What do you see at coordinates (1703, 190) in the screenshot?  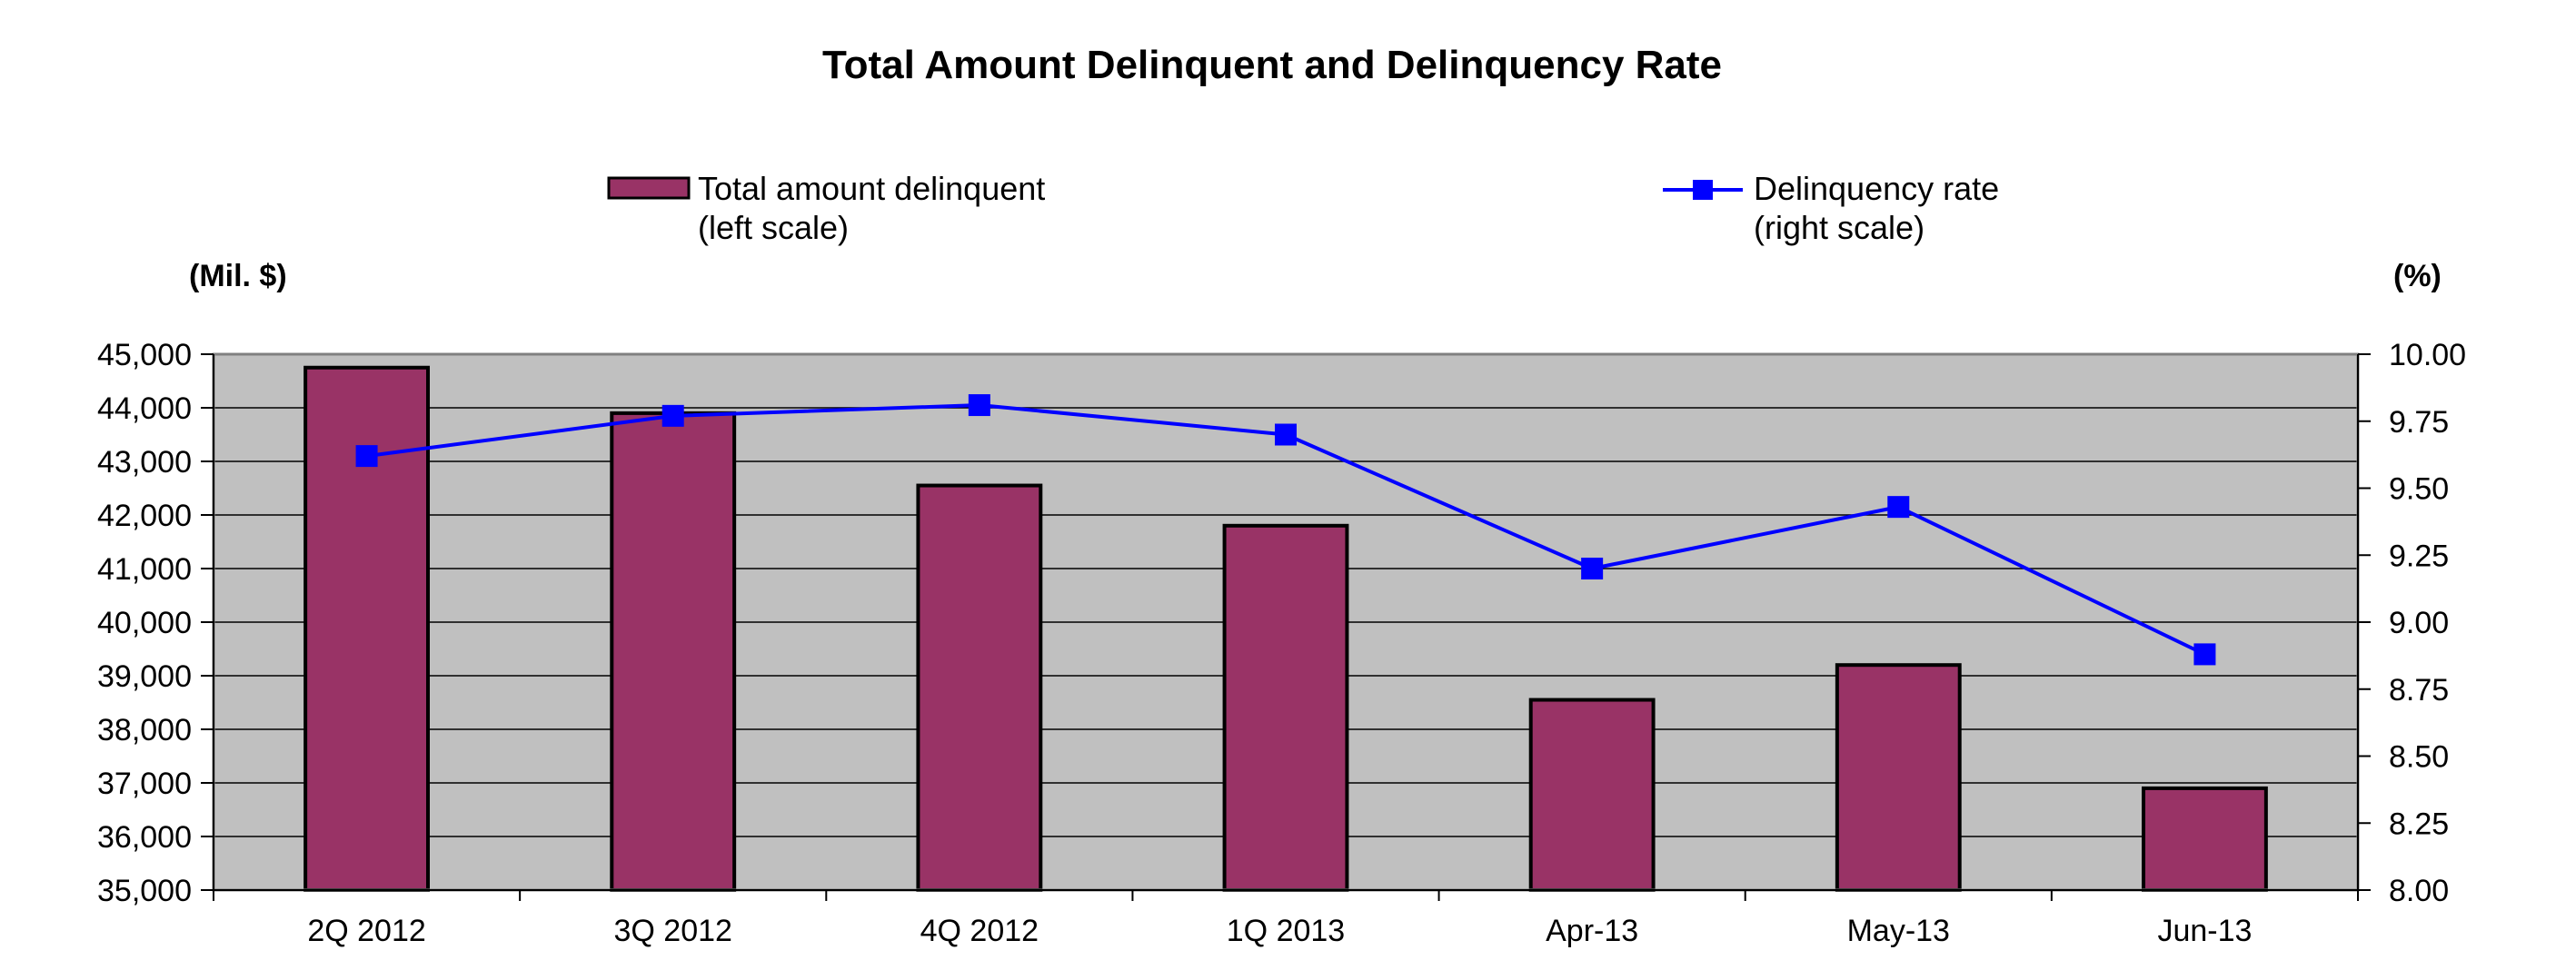 I see `legend-line-marker` at bounding box center [1703, 190].